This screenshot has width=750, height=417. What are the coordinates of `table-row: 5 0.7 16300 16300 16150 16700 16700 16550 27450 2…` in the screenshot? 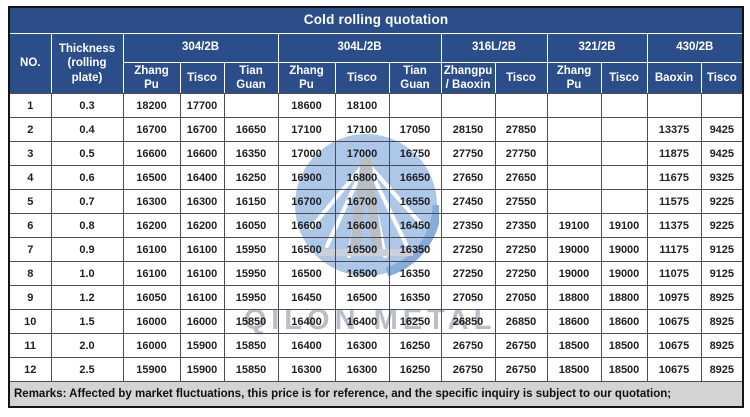 It's located at (376, 202).